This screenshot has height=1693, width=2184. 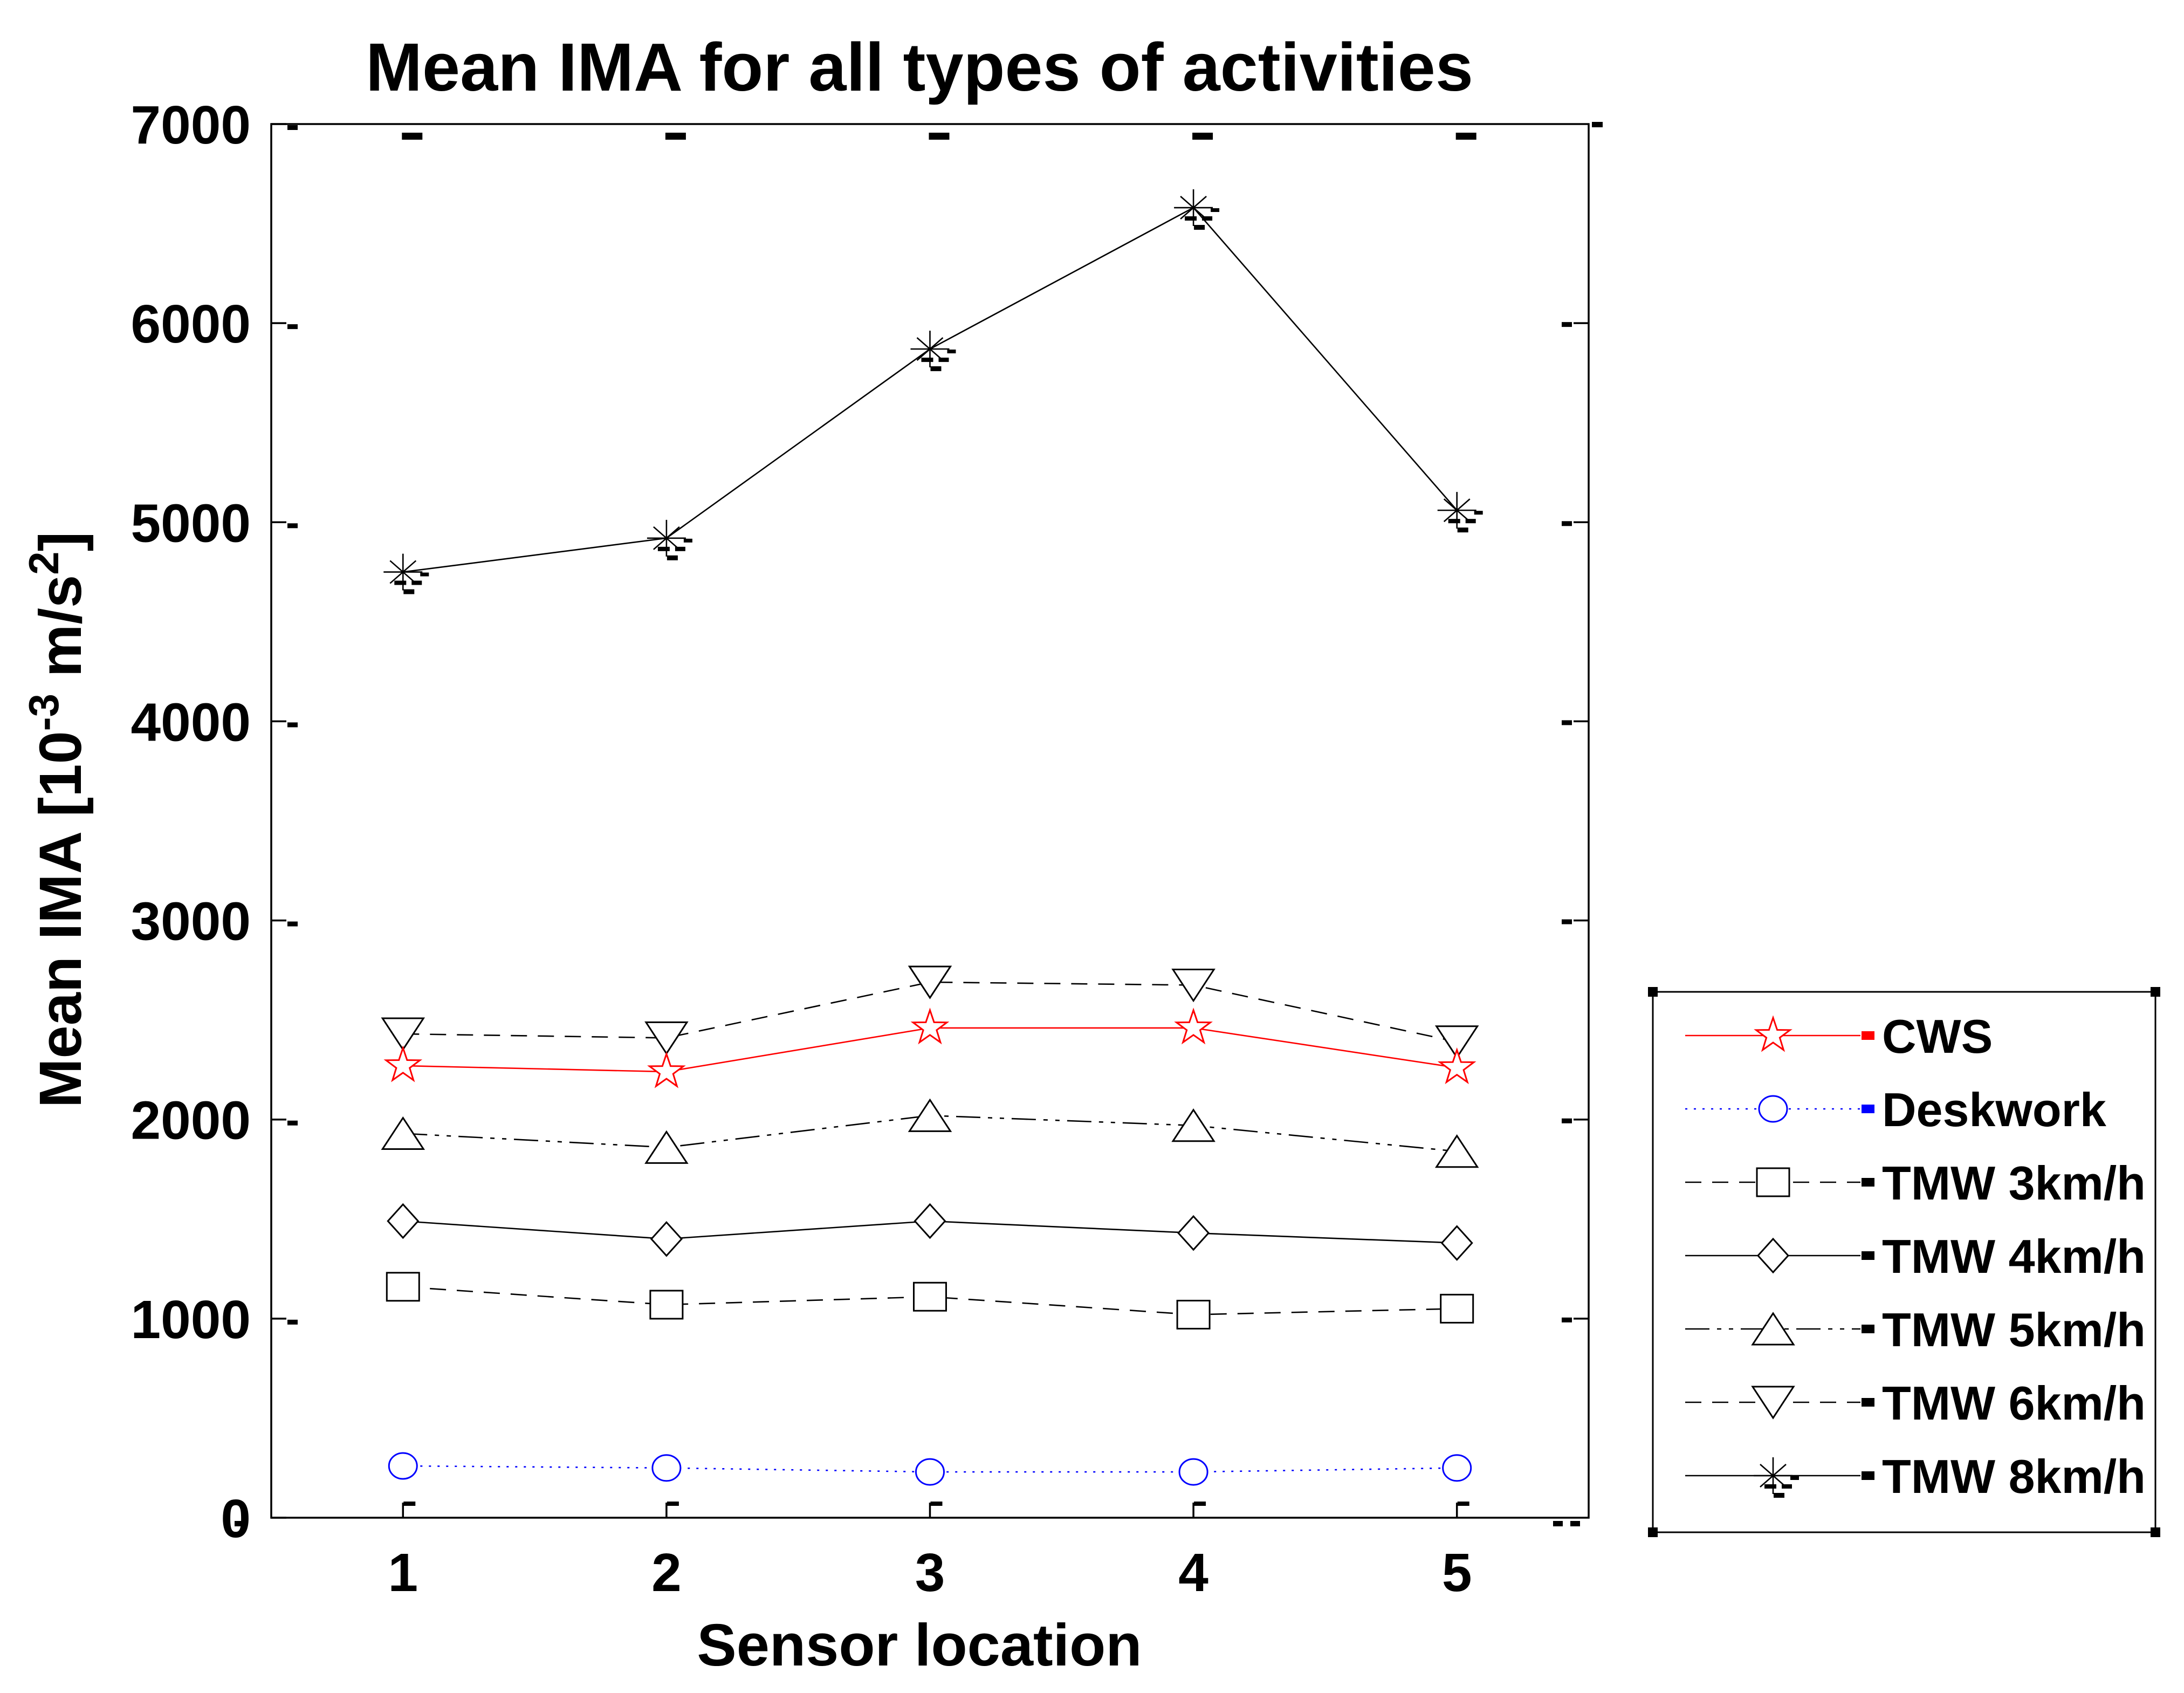 I want to click on y-tick-label: 1000, so click(x=191, y=1320).